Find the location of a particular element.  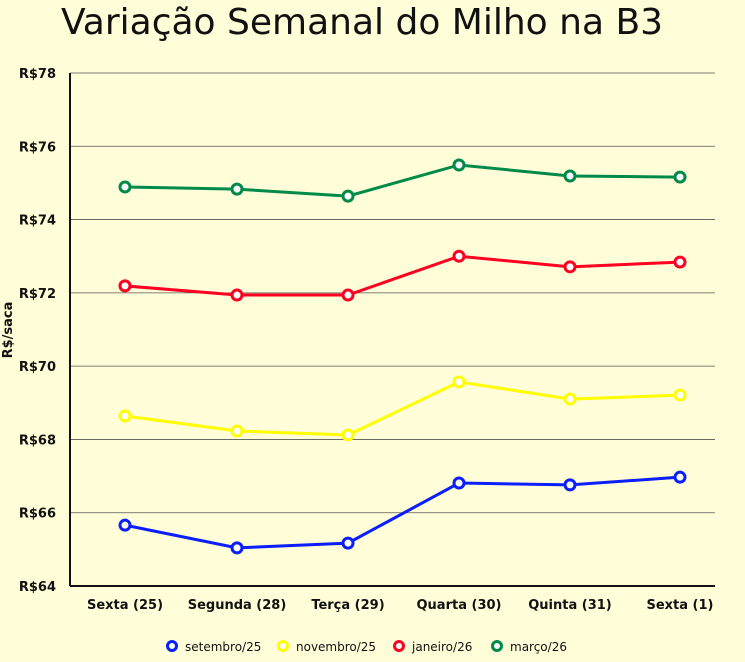

y-tick-label: R$76 is located at coordinates (37, 147).